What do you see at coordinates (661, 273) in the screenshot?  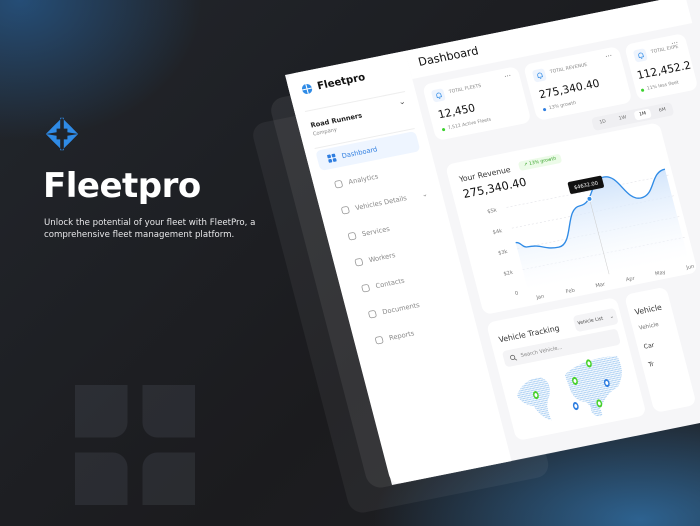 I see `x-tick-label: May` at bounding box center [661, 273].